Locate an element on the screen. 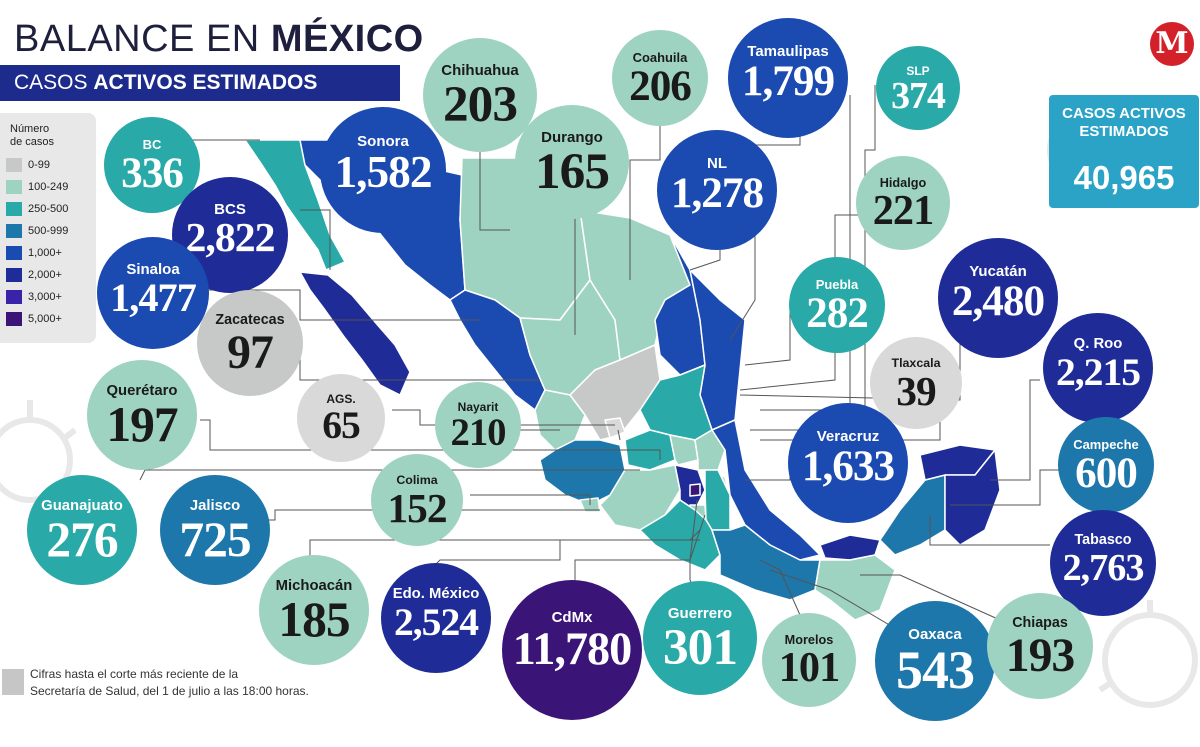  state-name: Tamaulipas is located at coordinates (788, 52).